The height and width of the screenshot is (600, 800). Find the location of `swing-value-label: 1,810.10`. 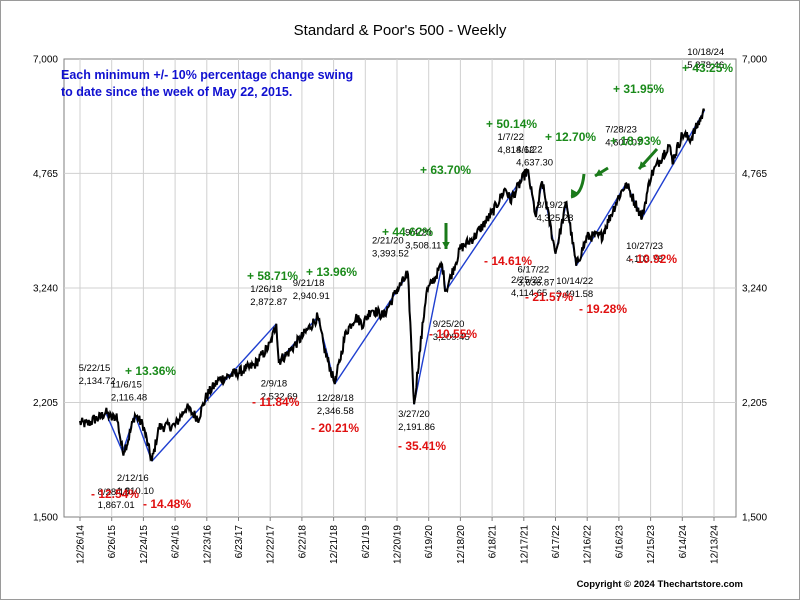

swing-value-label: 1,810.10 is located at coordinates (135, 491).